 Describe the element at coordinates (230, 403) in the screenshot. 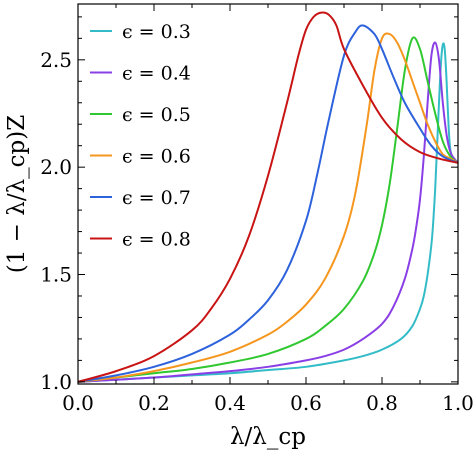

I see `x-tick-label: 0.4` at that location.